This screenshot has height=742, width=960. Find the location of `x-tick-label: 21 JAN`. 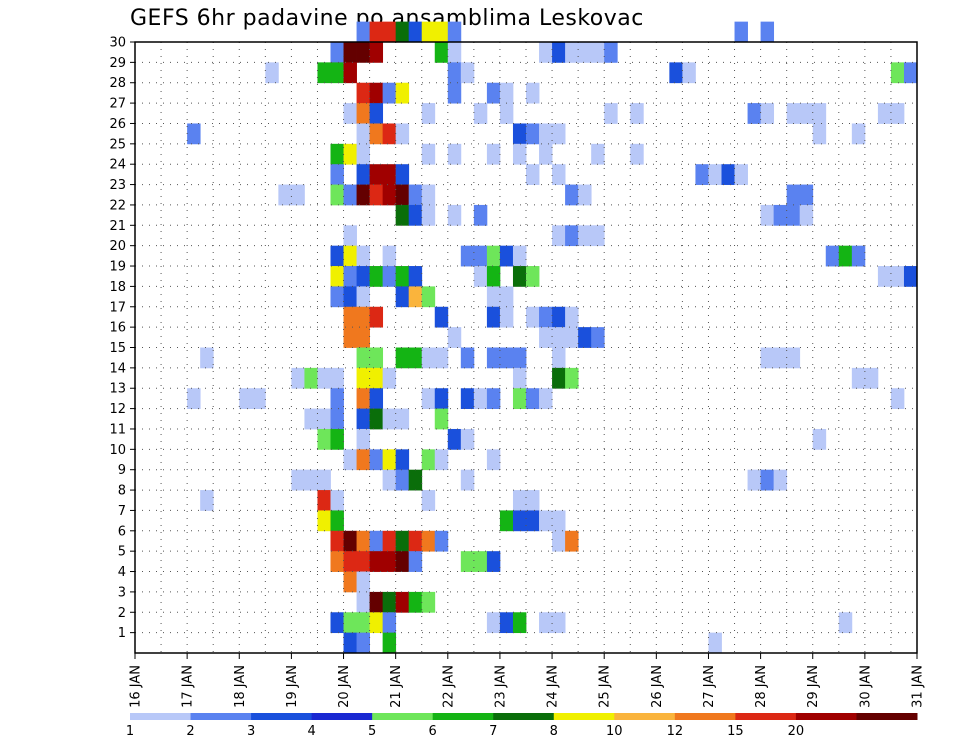

x-tick-label: 21 JAN is located at coordinates (396, 686).